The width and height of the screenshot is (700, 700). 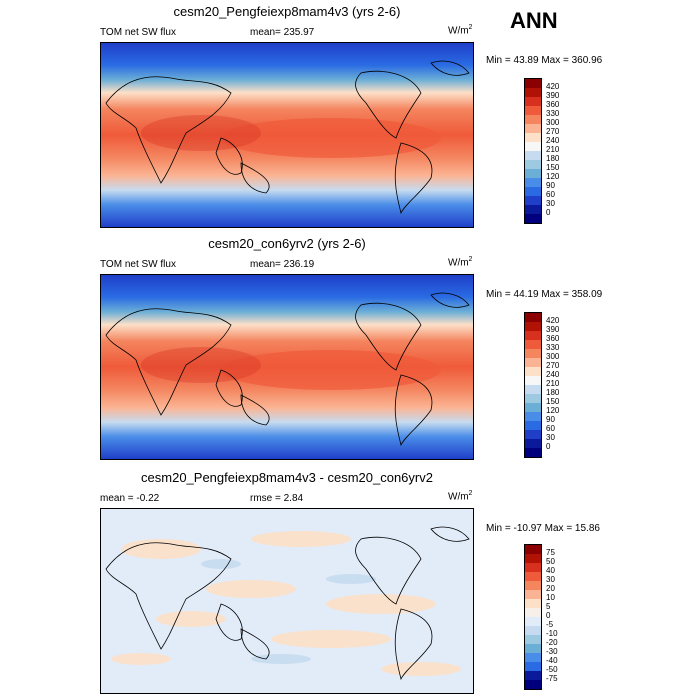 I want to click on cbar-tick: -10, so click(x=552, y=633).